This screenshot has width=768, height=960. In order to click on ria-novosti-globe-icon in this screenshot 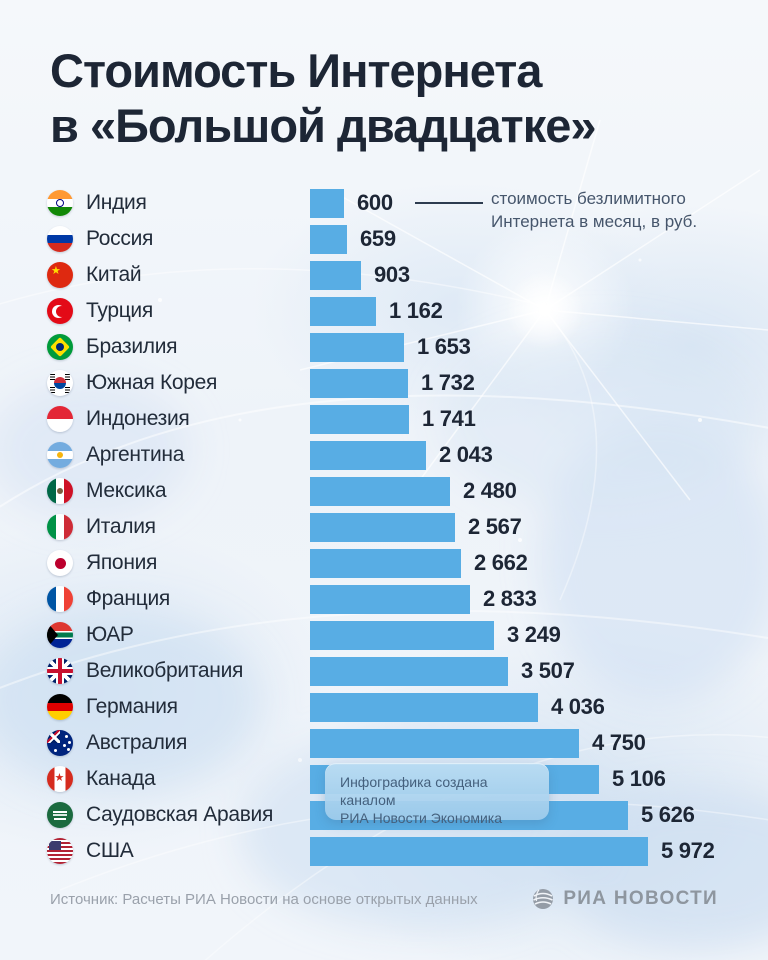, I will do `click(543, 899)`.